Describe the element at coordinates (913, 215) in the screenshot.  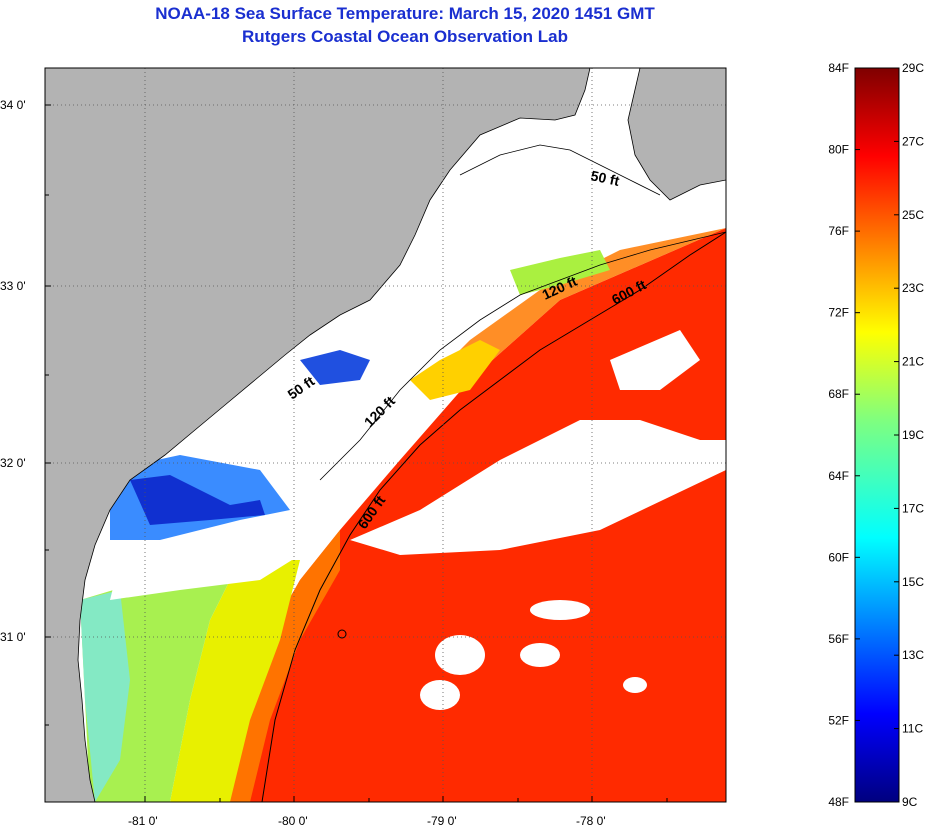
I see `colorbar-c-label: 25C` at that location.